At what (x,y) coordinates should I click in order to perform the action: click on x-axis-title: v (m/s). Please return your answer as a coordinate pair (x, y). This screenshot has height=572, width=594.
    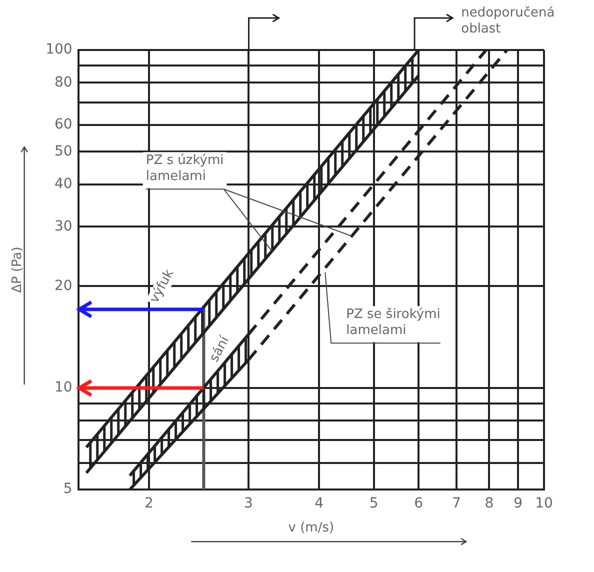
    Looking at the image, I should click on (311, 528).